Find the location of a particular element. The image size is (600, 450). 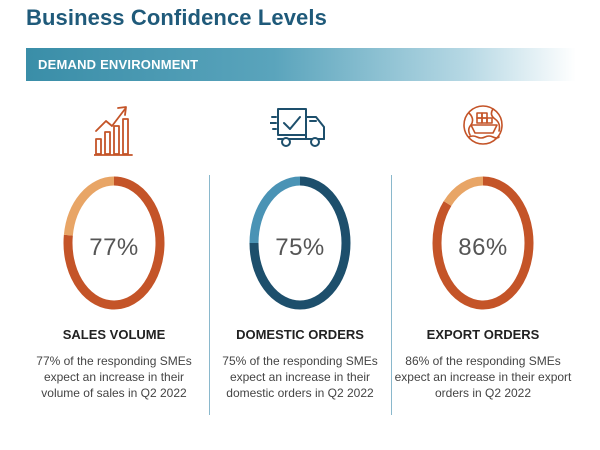

chart-value-label: 75% is located at coordinates (300, 247).